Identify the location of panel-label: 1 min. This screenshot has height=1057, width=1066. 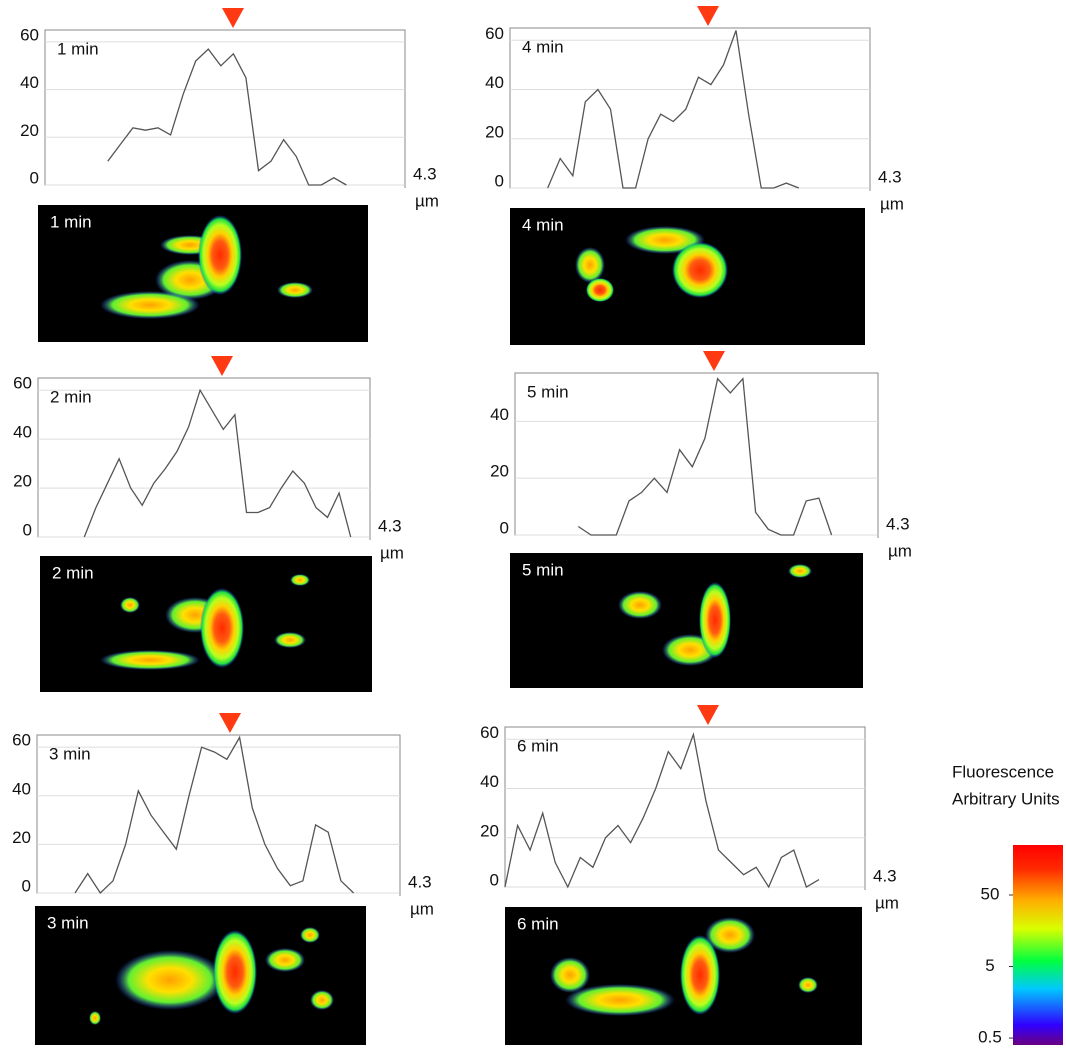
(78, 48).